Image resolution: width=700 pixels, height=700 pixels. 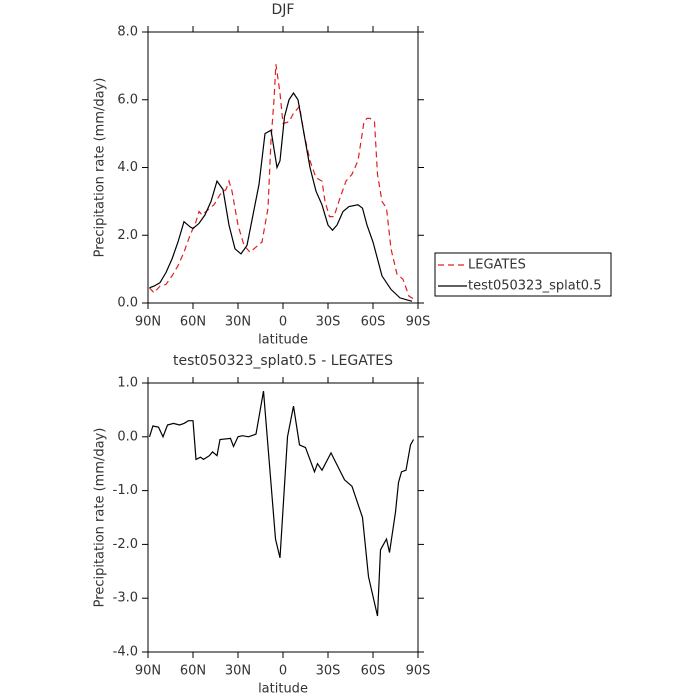 What do you see at coordinates (125, 544) in the screenshot?
I see `y-tick-label: -2.0` at bounding box center [125, 544].